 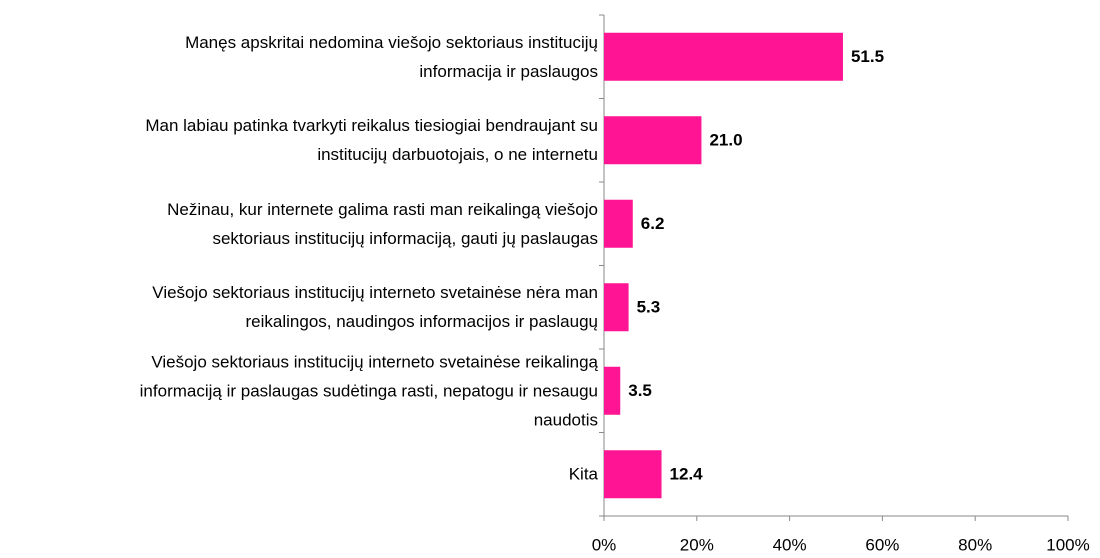 I want to click on x-tick-label: 80%, so click(x=975, y=544).